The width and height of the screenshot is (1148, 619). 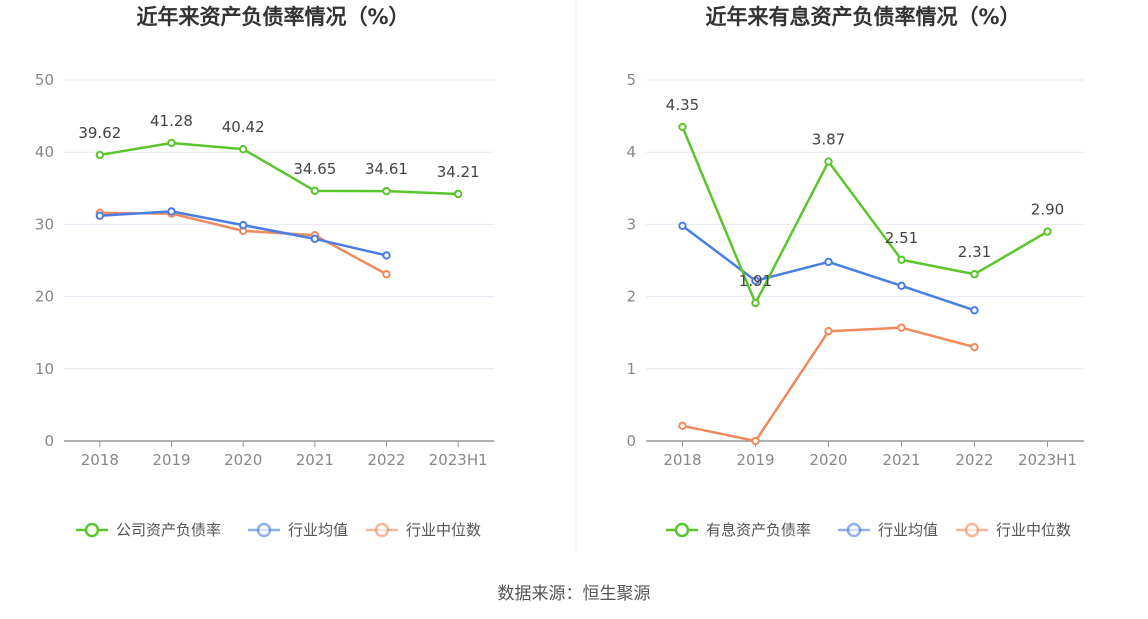 I want to click on data-label: 34.61, so click(x=386, y=169).